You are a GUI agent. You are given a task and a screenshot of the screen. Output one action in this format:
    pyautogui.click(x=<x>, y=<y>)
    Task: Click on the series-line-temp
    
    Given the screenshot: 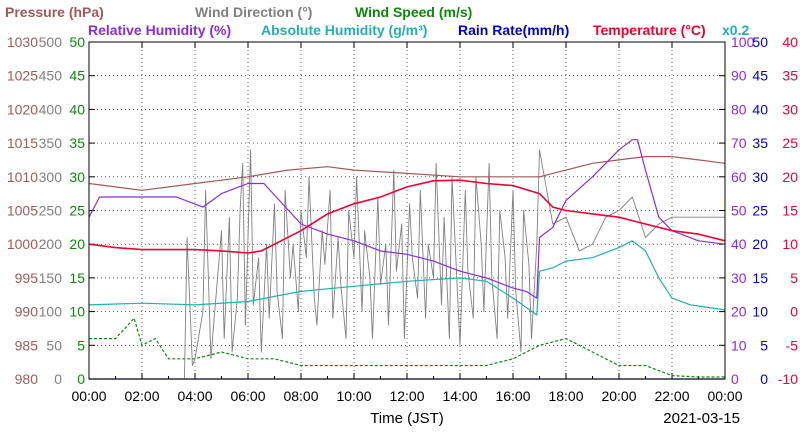 What is the action you would take?
    pyautogui.click(x=407, y=216)
    